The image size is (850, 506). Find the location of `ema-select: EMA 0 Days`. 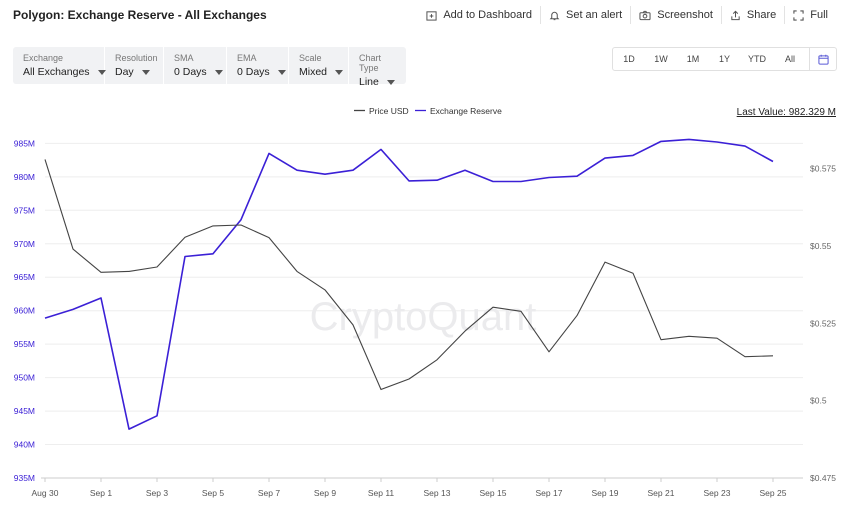

ema-select: EMA 0 Days is located at coordinates (258, 65).